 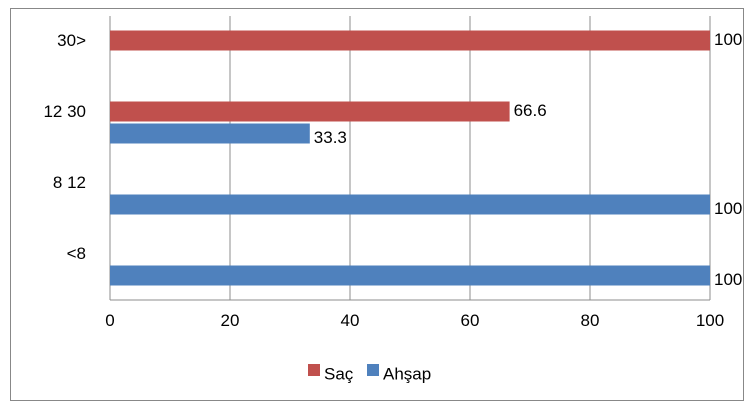 I want to click on legend-label-sac: Saç, so click(x=339, y=373).